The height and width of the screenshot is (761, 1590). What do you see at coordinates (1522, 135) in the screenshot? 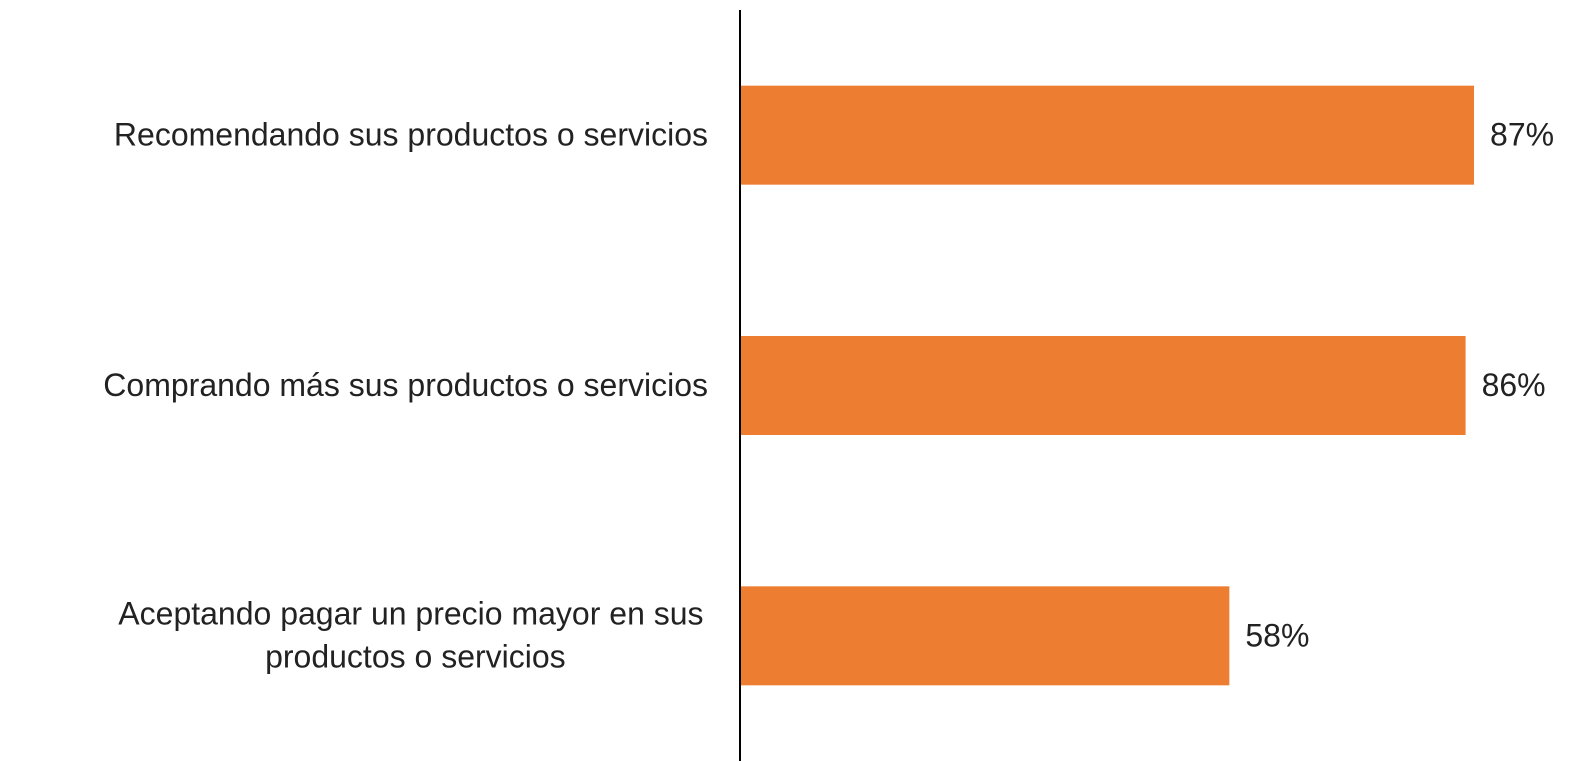
I see `value-label: 87%` at bounding box center [1522, 135].